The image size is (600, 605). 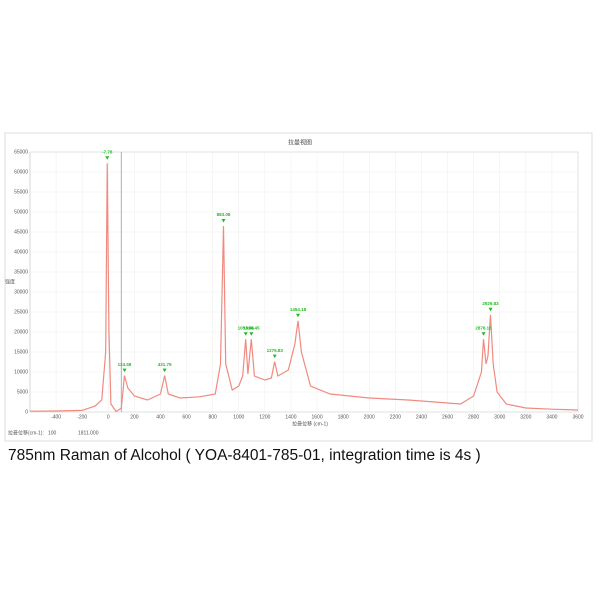 I want to click on peak-label: 124.58, so click(x=125, y=364).